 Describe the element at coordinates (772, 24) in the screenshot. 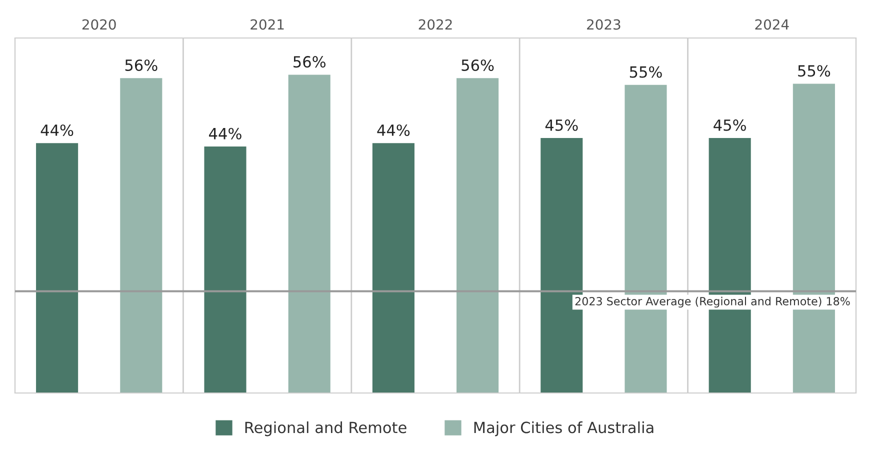

I see `x-tick-label: 2024` at that location.